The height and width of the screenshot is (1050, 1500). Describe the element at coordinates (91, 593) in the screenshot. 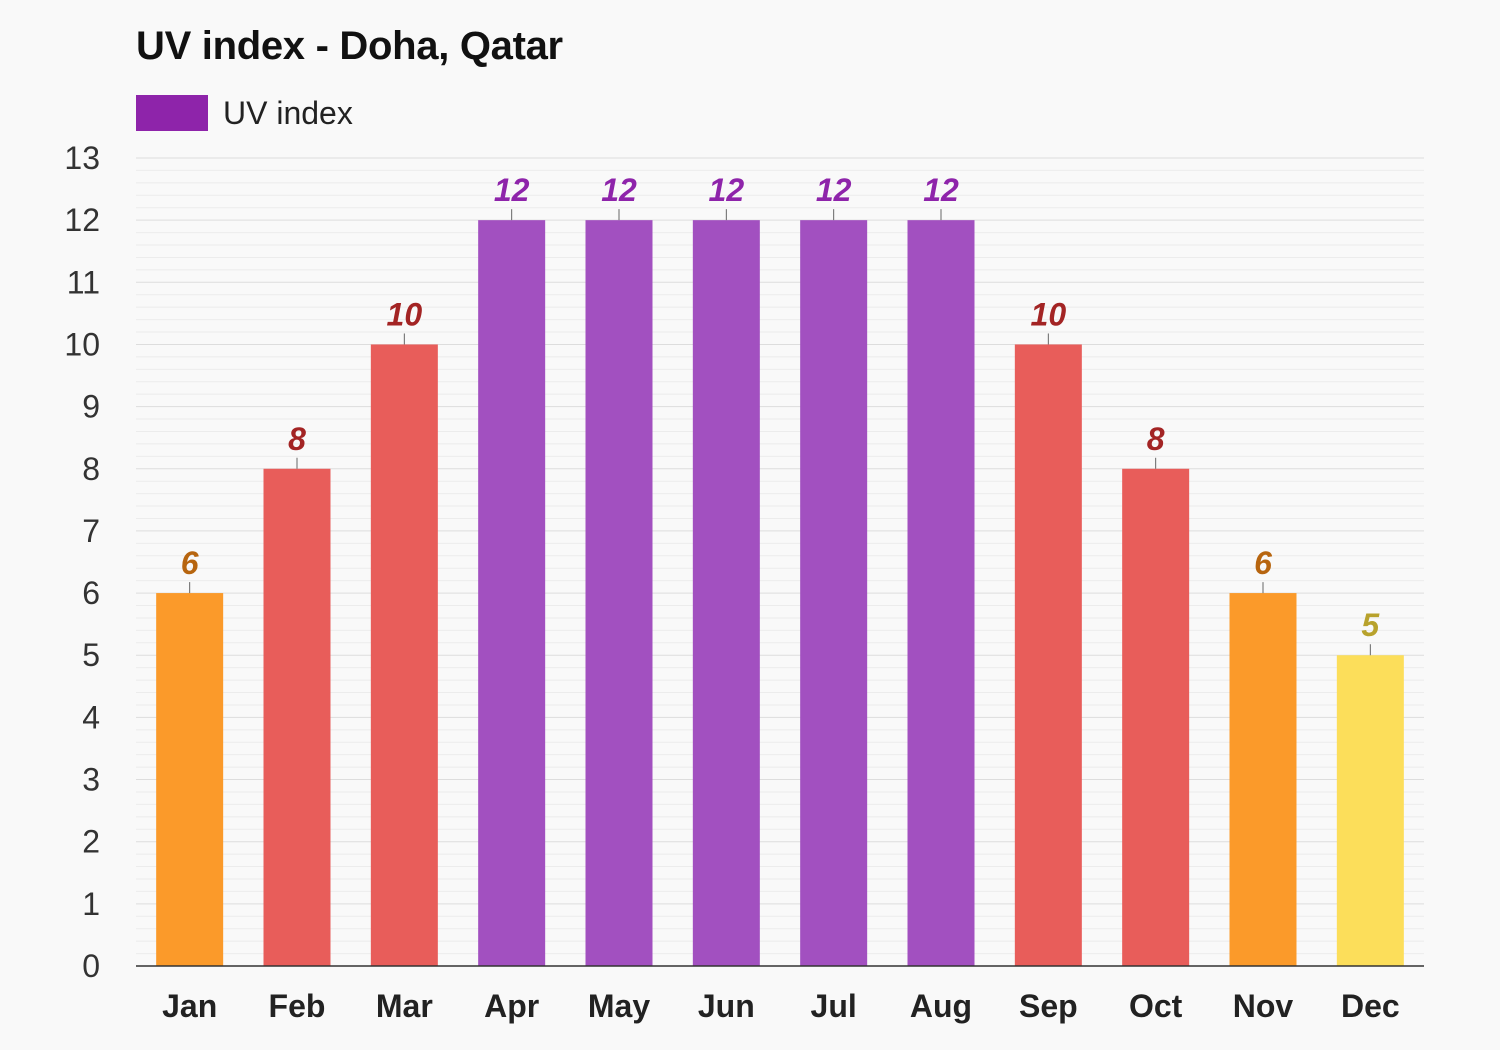

I see `y-tick-label: 6` at that location.